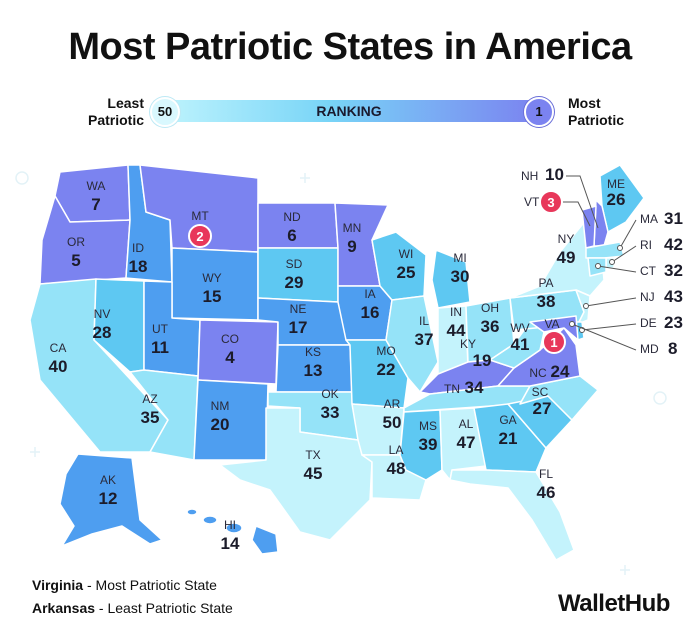 This screenshot has width=700, height=638. What do you see at coordinates (329, 394) in the screenshot?
I see `label-OK: OK` at bounding box center [329, 394].